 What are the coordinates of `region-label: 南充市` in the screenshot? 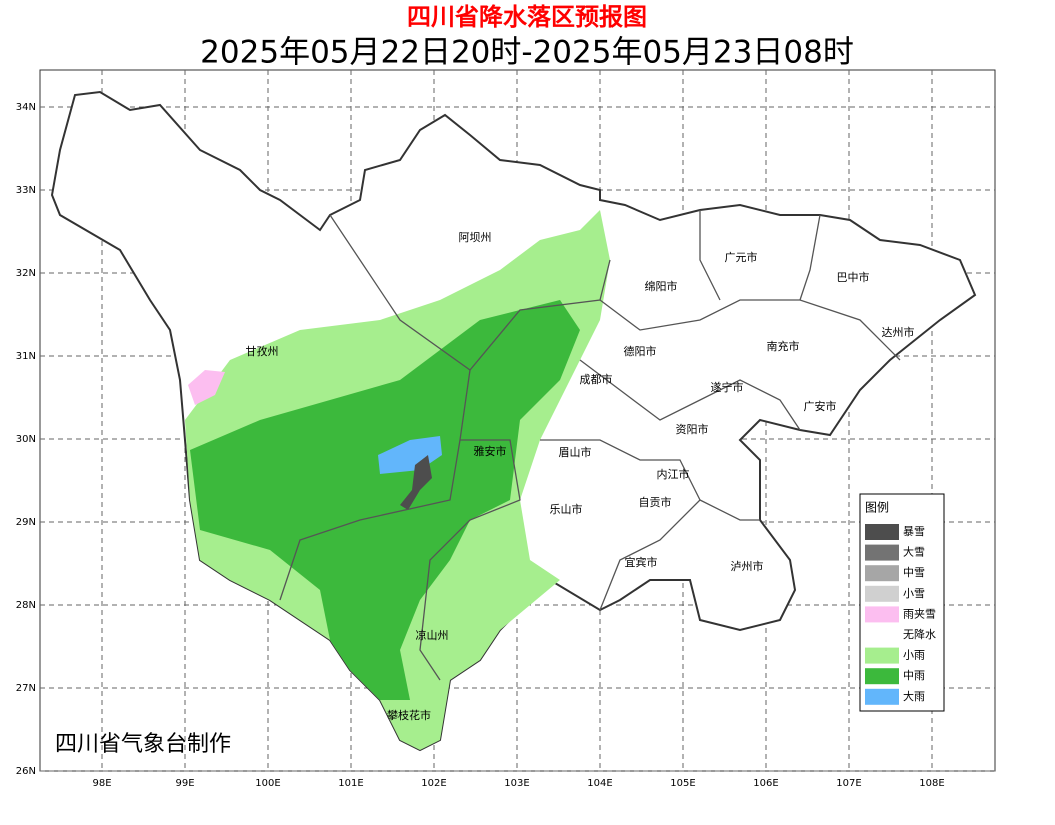 It's located at (783, 346).